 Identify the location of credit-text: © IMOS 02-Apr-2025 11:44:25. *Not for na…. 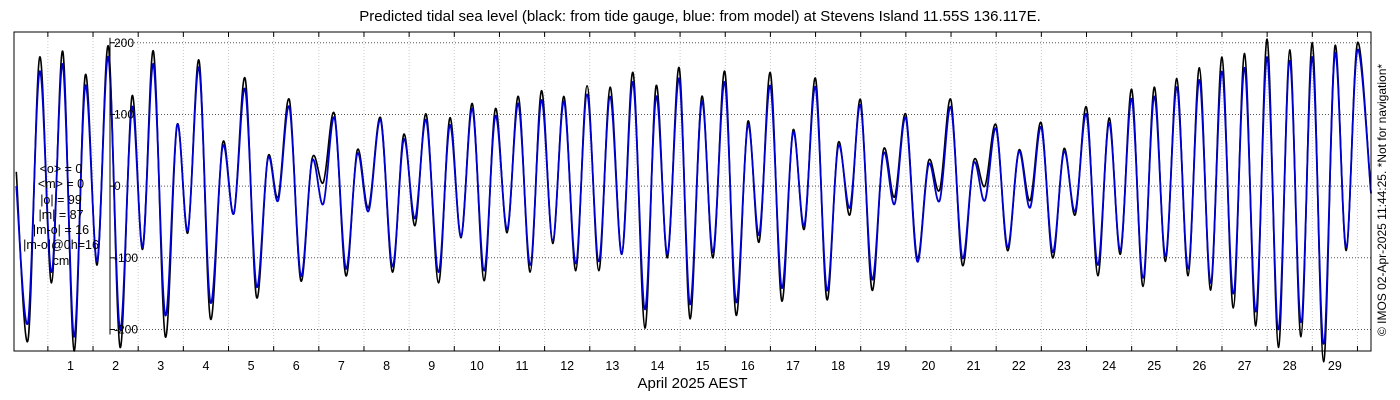
(1382, 200).